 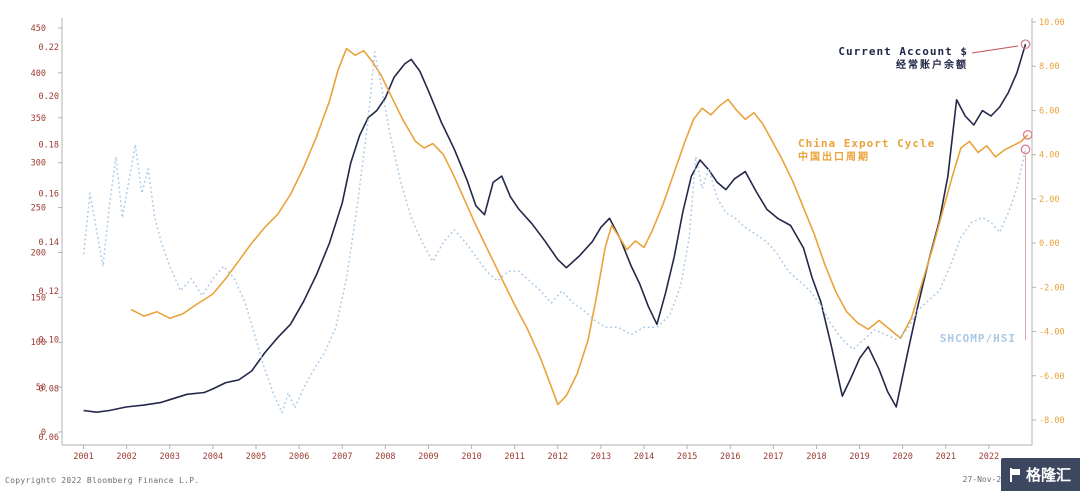 I want to click on x-tick-label: 2007, so click(x=342, y=457).